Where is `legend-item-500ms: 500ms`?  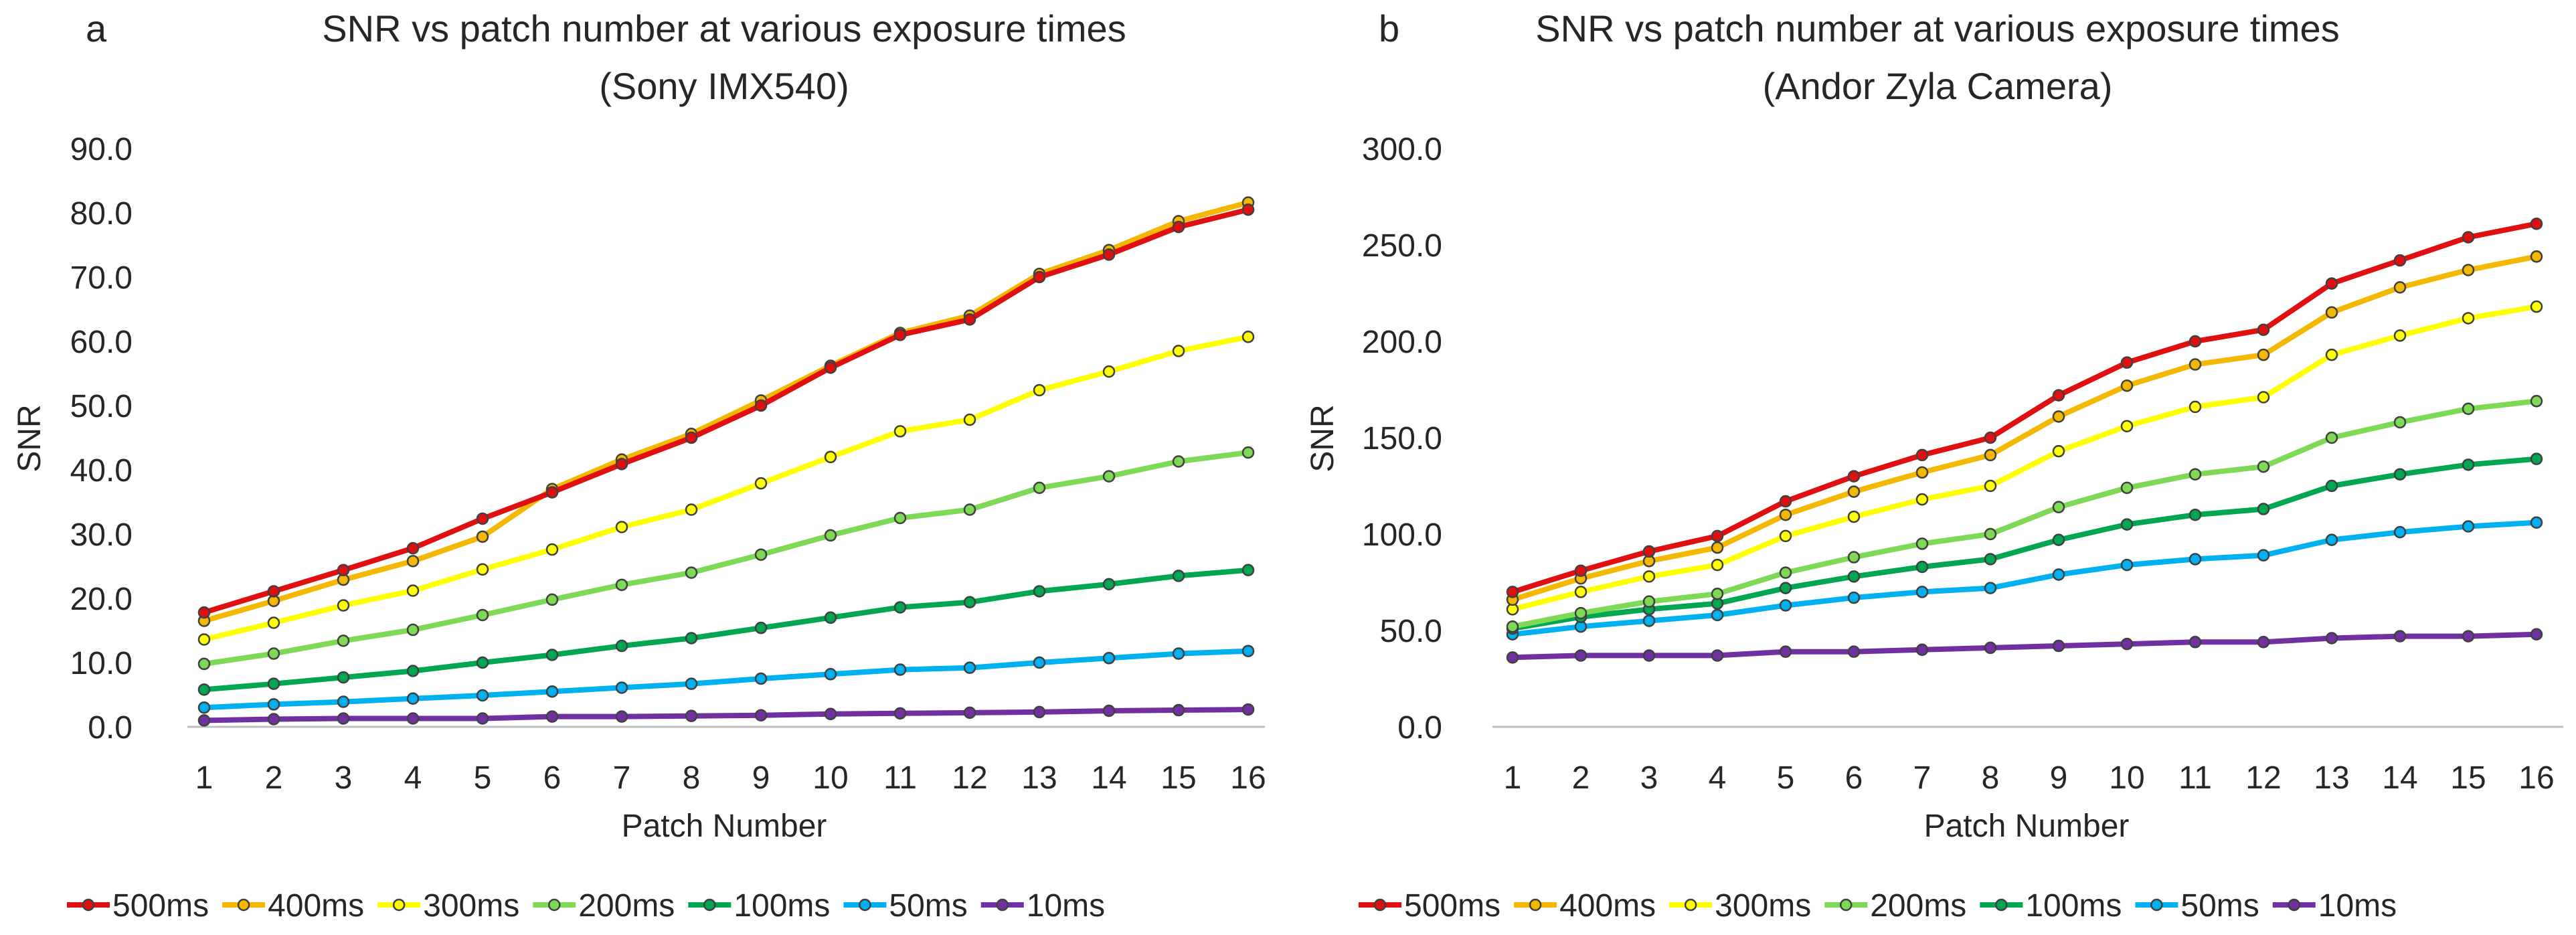 legend-item-500ms: 500ms is located at coordinates (138, 906).